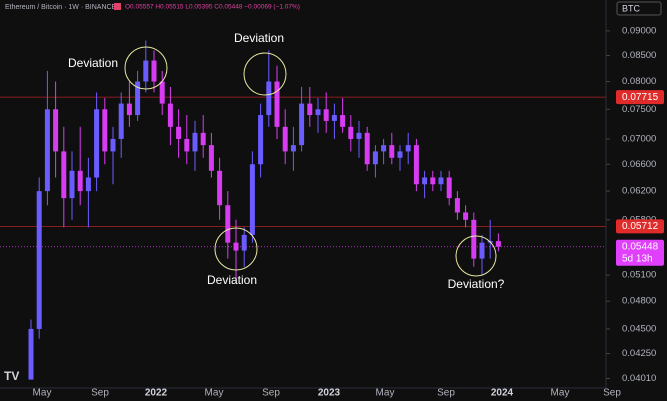  Describe the element at coordinates (637, 258) in the screenshot. I see `countdown: 5d 13h` at that location.